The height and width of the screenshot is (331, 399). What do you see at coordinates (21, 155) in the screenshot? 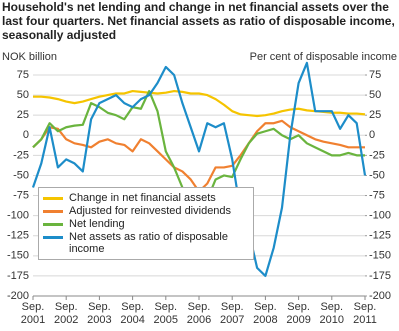
I see `y-tick-label: -25` at bounding box center [21, 155].